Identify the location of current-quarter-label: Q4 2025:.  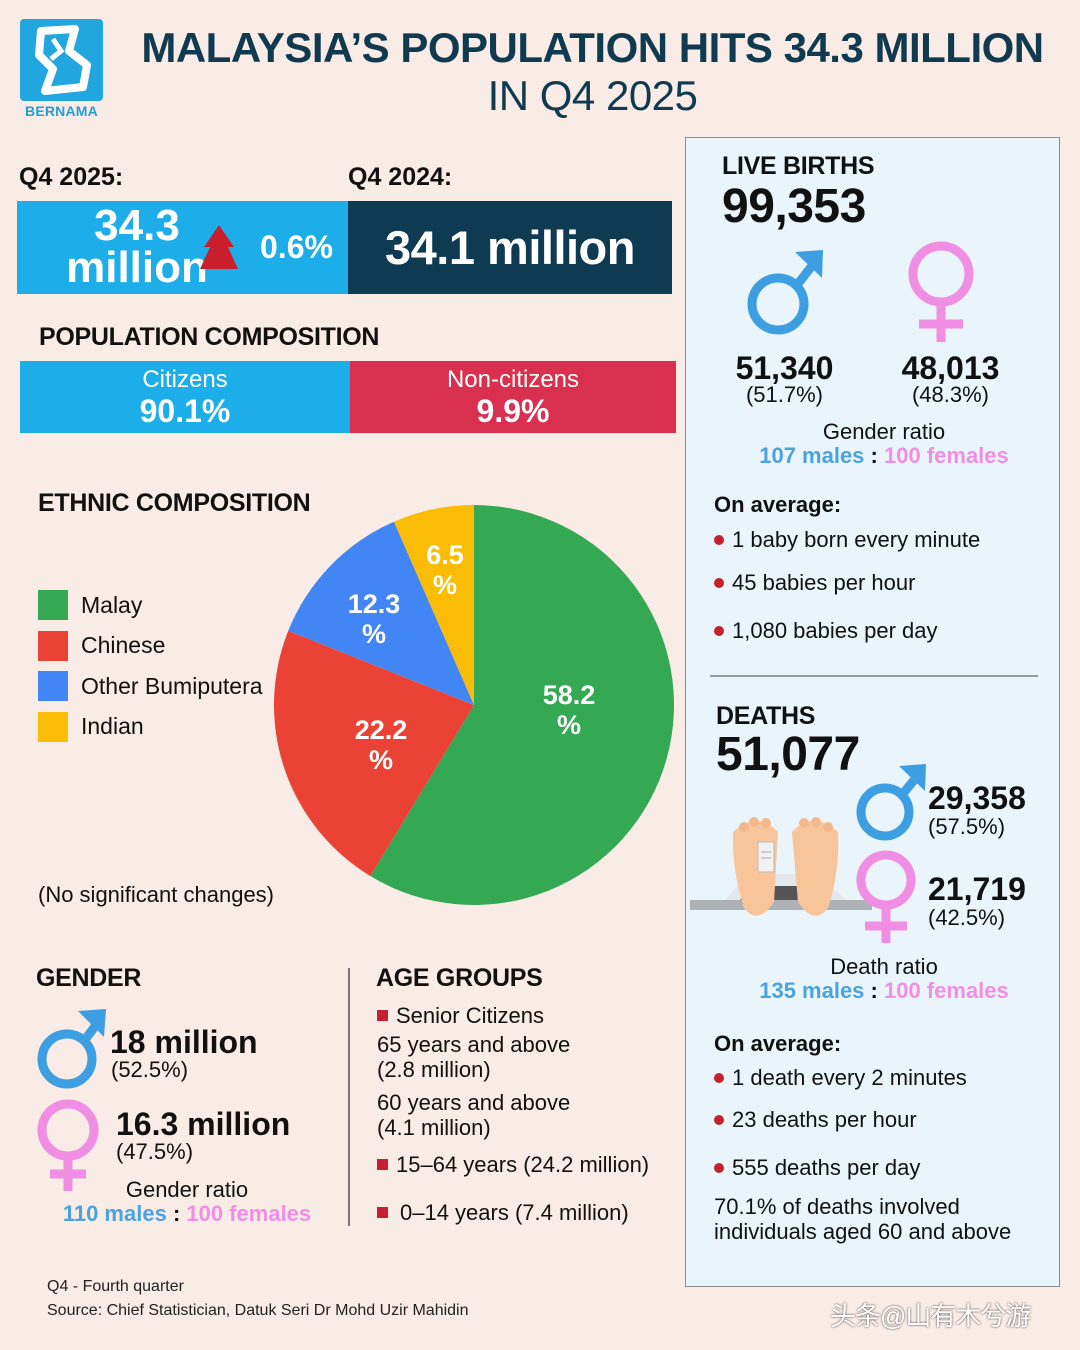
(71, 177).